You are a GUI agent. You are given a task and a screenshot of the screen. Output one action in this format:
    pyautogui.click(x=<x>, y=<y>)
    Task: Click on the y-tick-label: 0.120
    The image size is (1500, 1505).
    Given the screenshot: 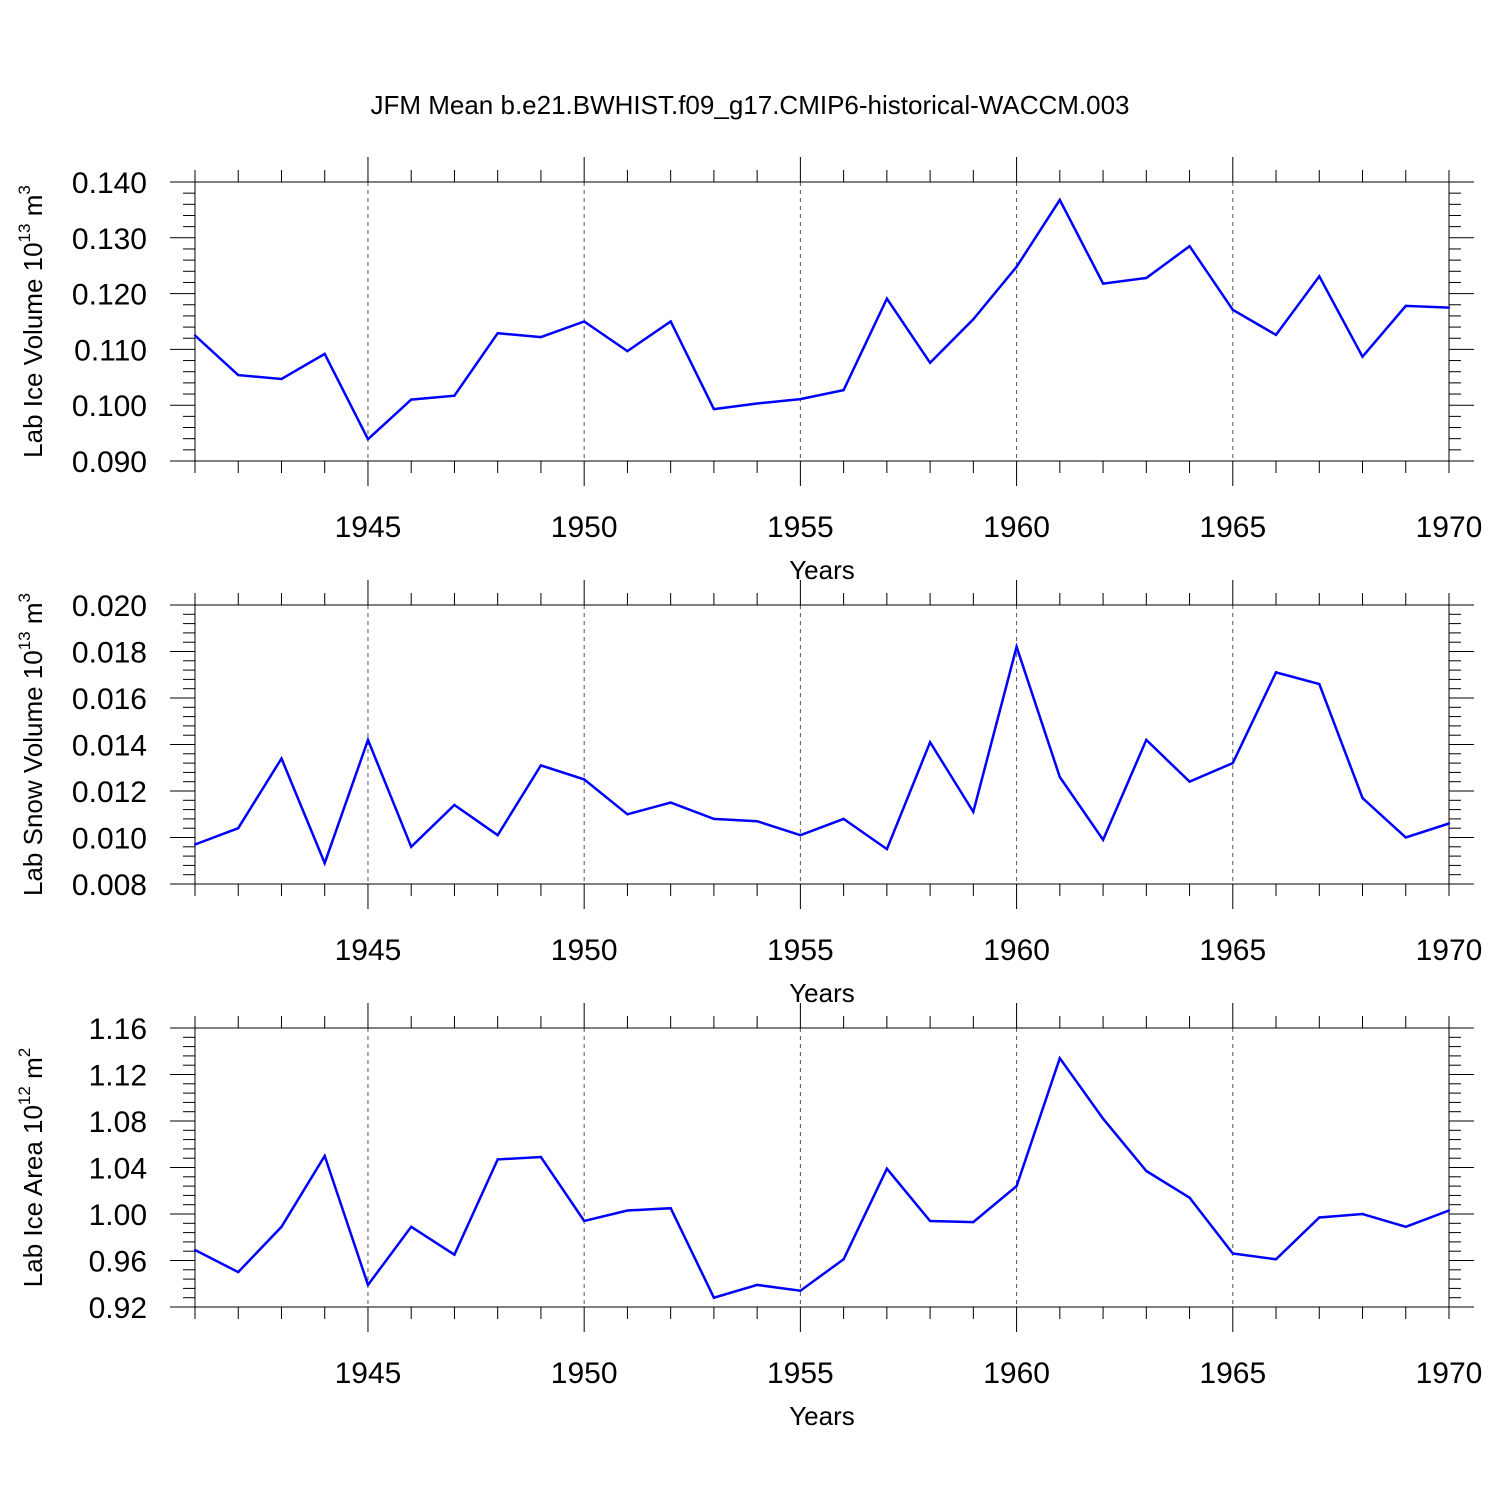 What is the action you would take?
    pyautogui.click(x=109, y=295)
    